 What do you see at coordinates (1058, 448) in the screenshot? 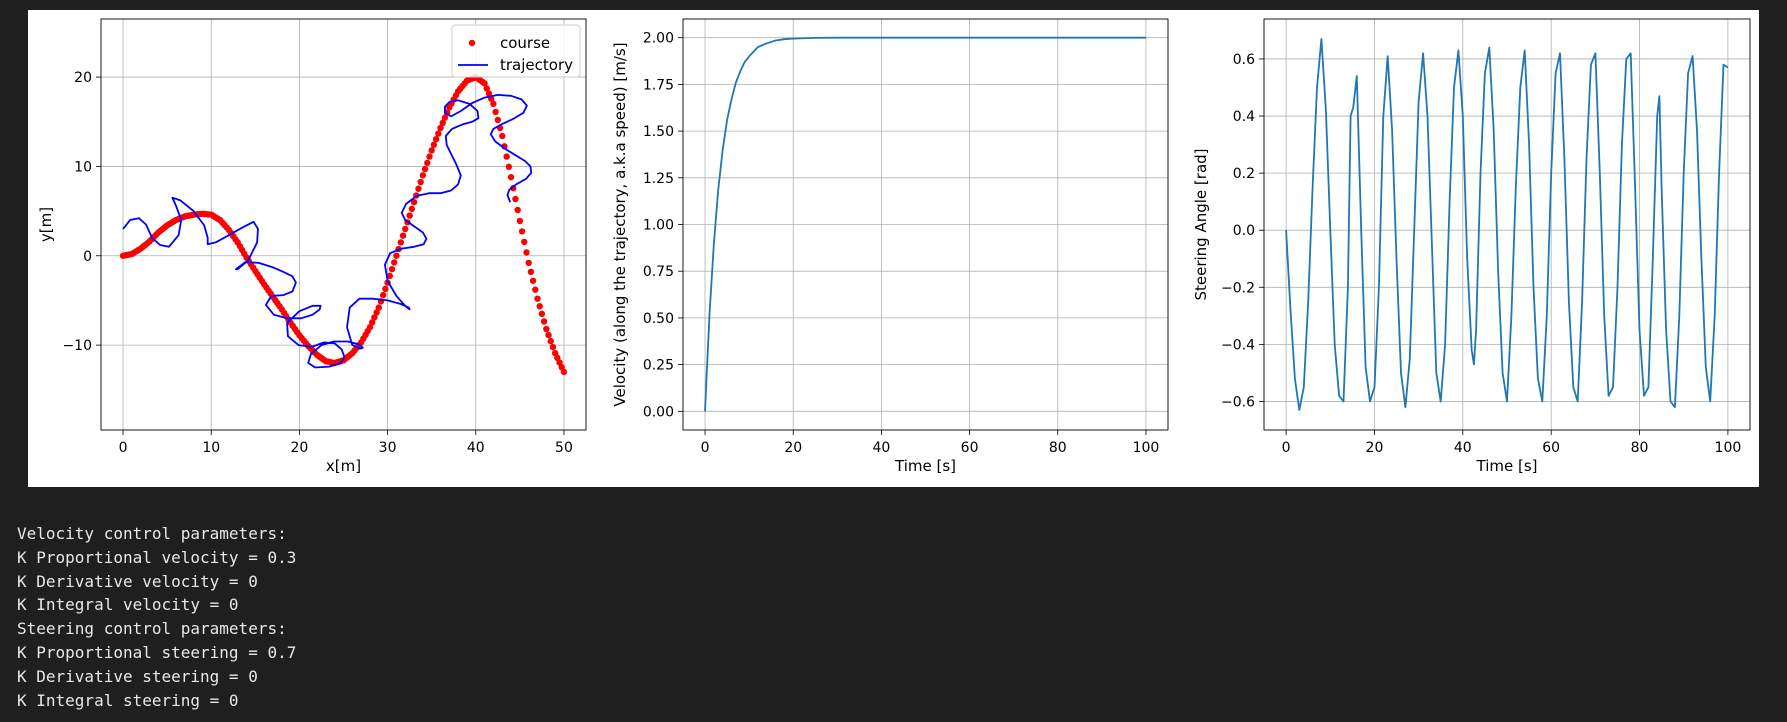
I see `x-tick-label: 80` at bounding box center [1058, 448].